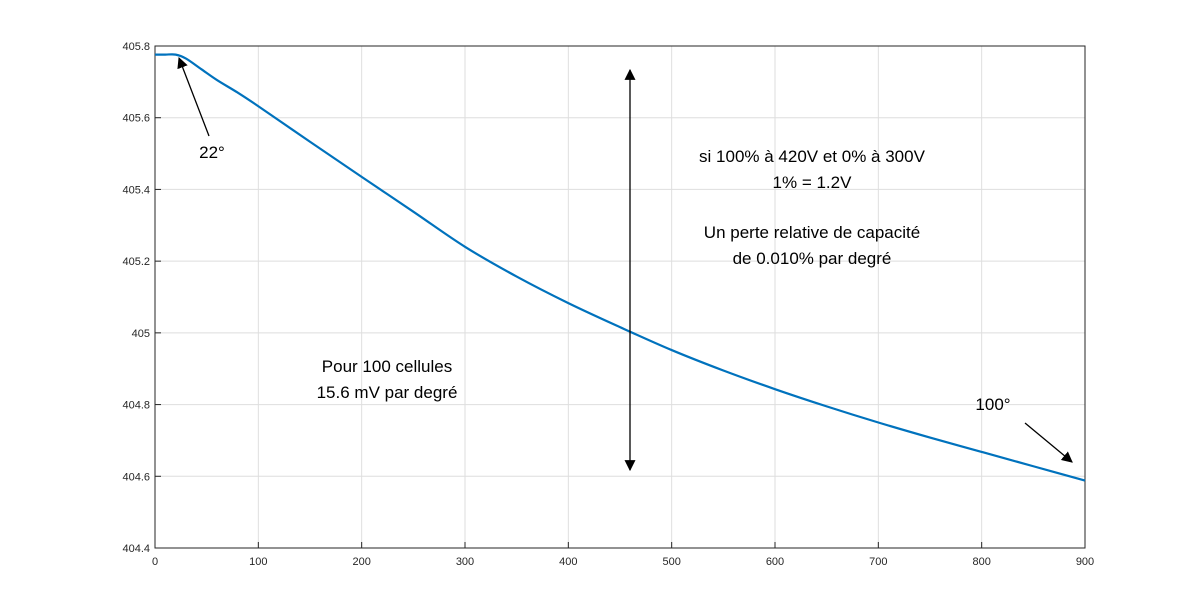 This screenshot has height=614, width=1200. What do you see at coordinates (212, 152) in the screenshot?
I see `annotation-22-degree: 22°` at bounding box center [212, 152].